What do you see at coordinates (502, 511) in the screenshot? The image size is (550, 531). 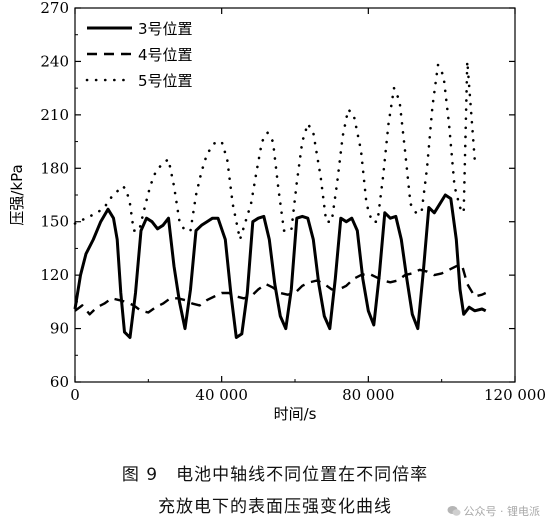 I see `watermark-text: 公众号 · 锂电派` at bounding box center [502, 511].